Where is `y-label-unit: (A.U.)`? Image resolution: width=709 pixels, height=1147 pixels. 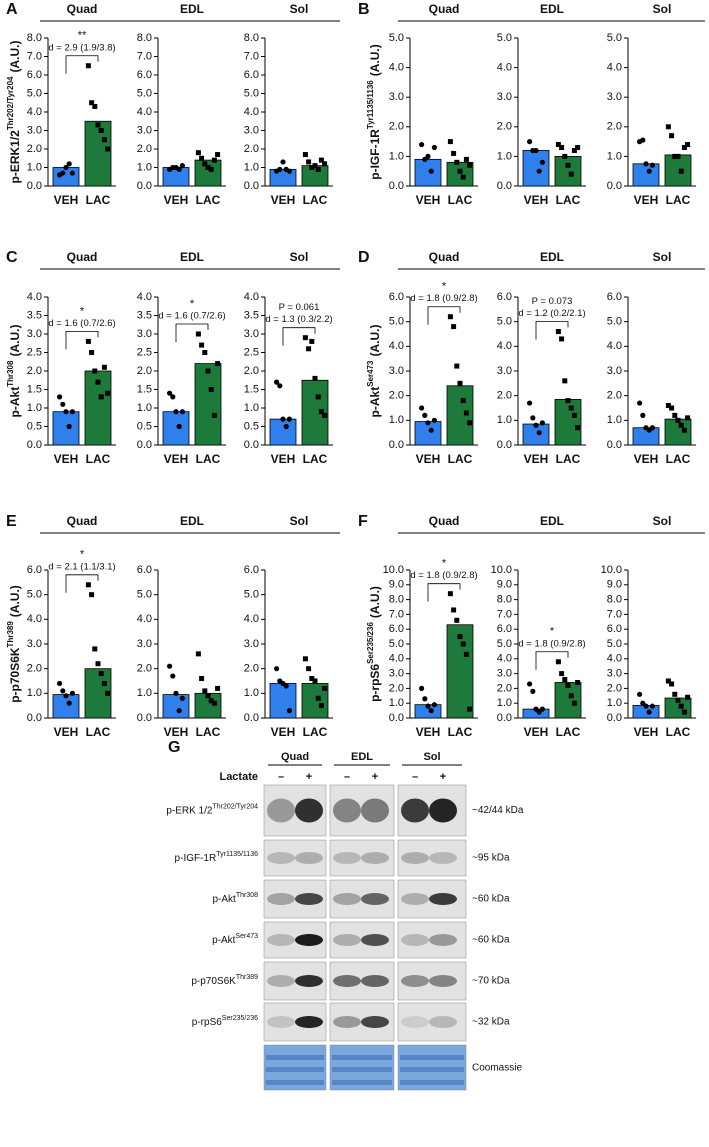
y-label-unit: (A.U.) is located at coordinates (375, 602).